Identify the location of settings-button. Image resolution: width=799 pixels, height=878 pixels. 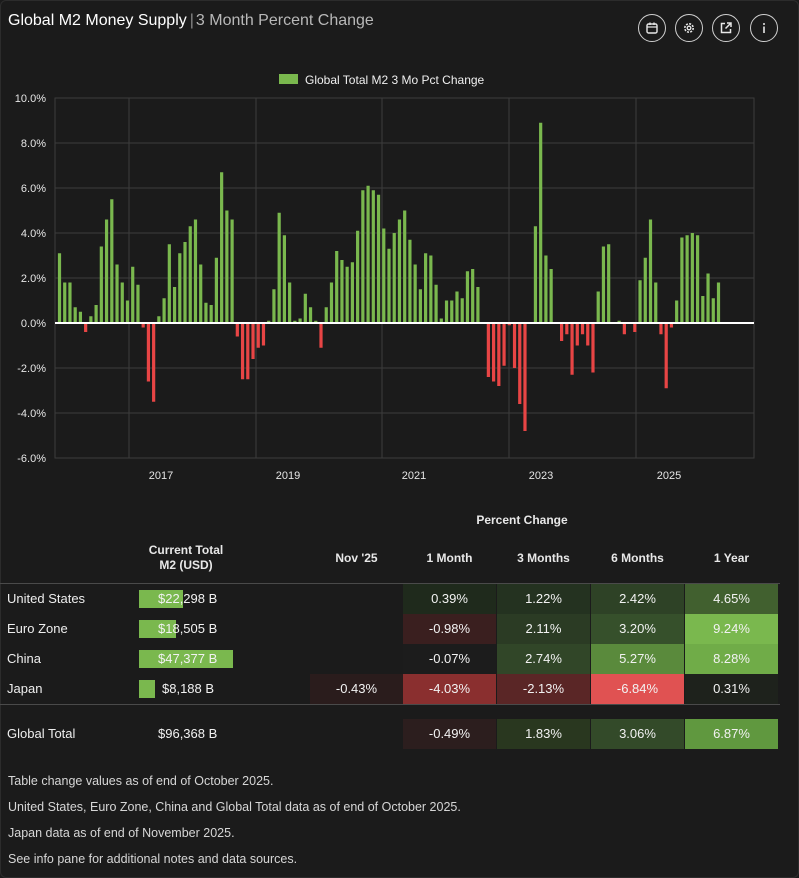
(689, 28).